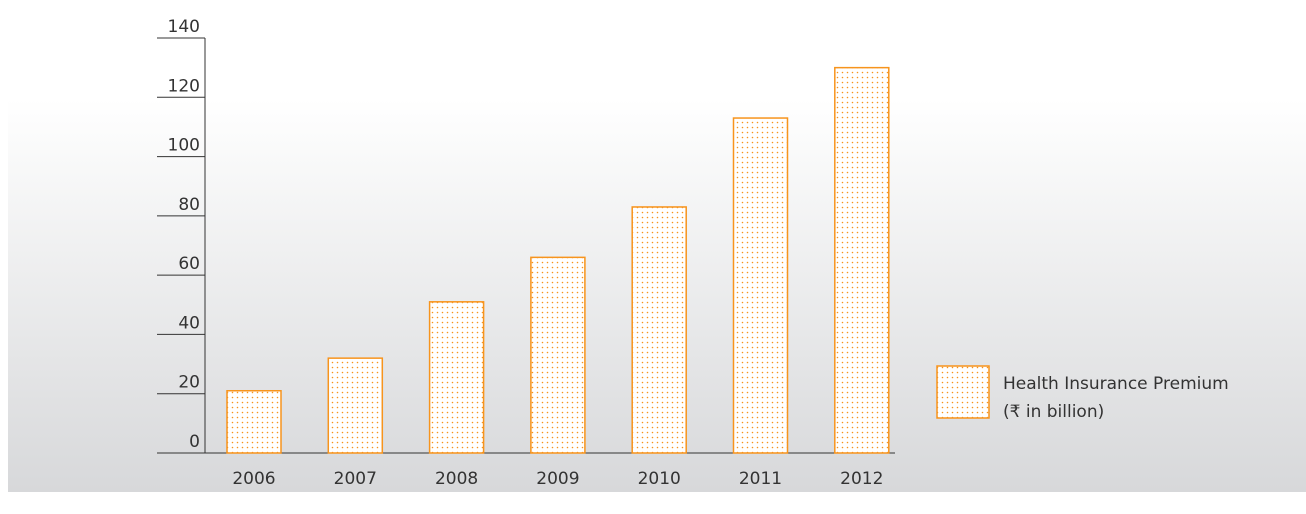 Image resolution: width=1306 pixels, height=514 pixels. Describe the element at coordinates (254, 422) in the screenshot. I see `bar-2006` at that location.